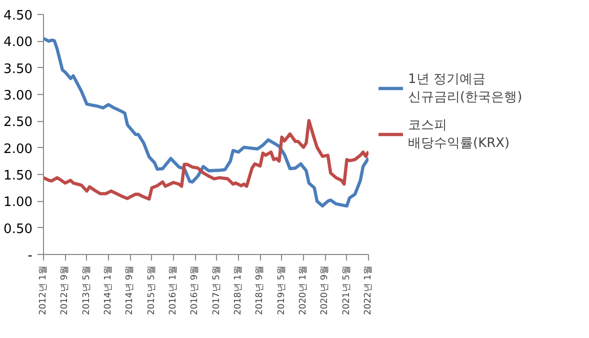 This screenshot has width=589, height=338. I want to click on legend-label: 1년 정기예금 신규금리(한국은행), so click(465, 88).